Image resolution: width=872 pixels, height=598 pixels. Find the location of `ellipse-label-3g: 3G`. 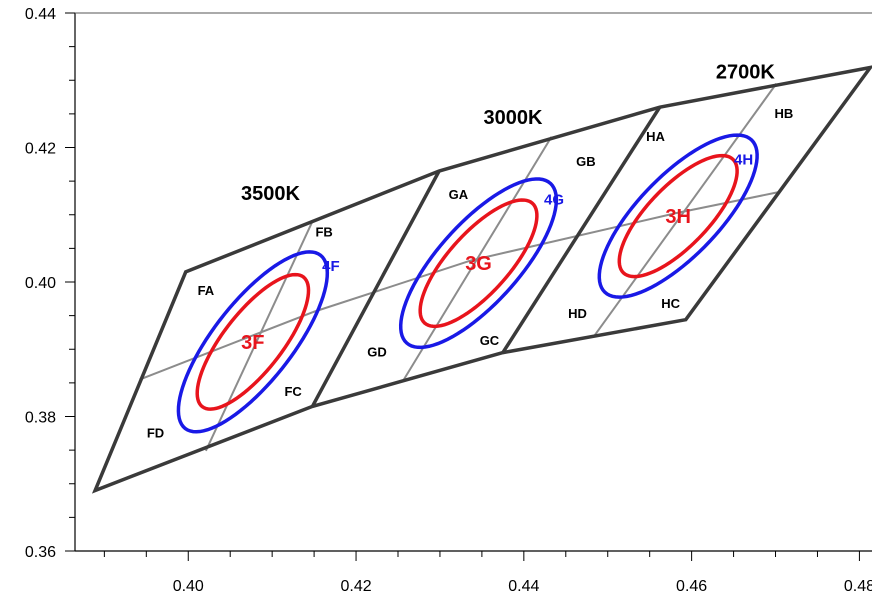

ellipse-label-3g: 3G is located at coordinates (478, 264).